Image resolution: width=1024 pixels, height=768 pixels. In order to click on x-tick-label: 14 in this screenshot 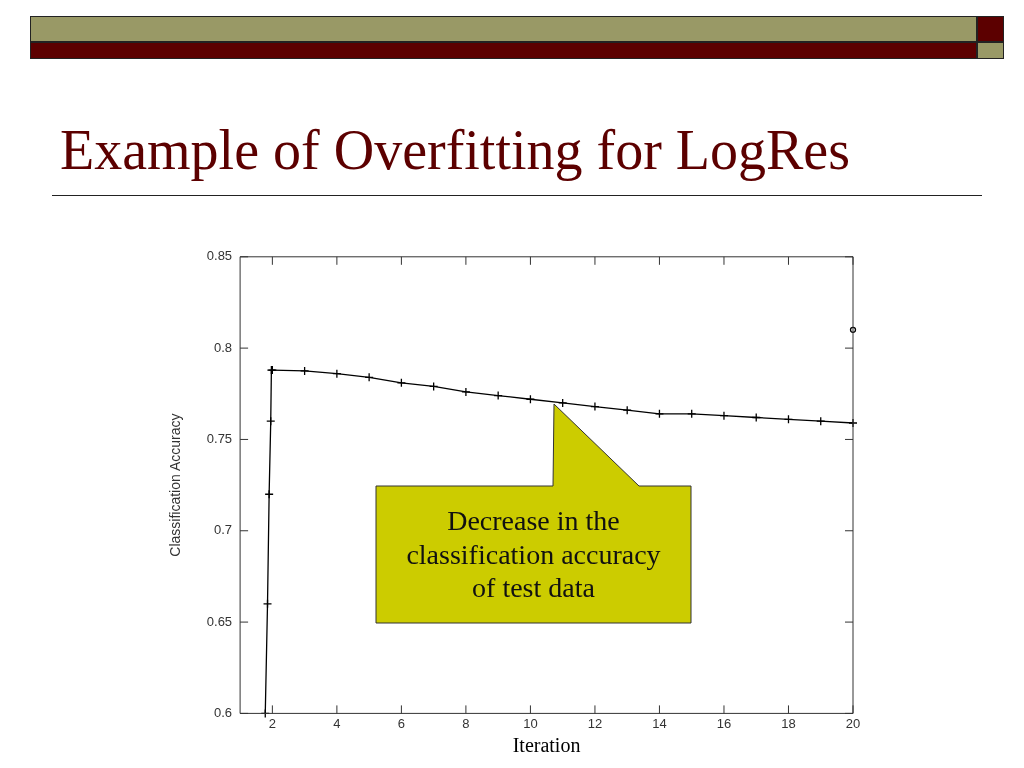, I will do `click(659, 723)`.